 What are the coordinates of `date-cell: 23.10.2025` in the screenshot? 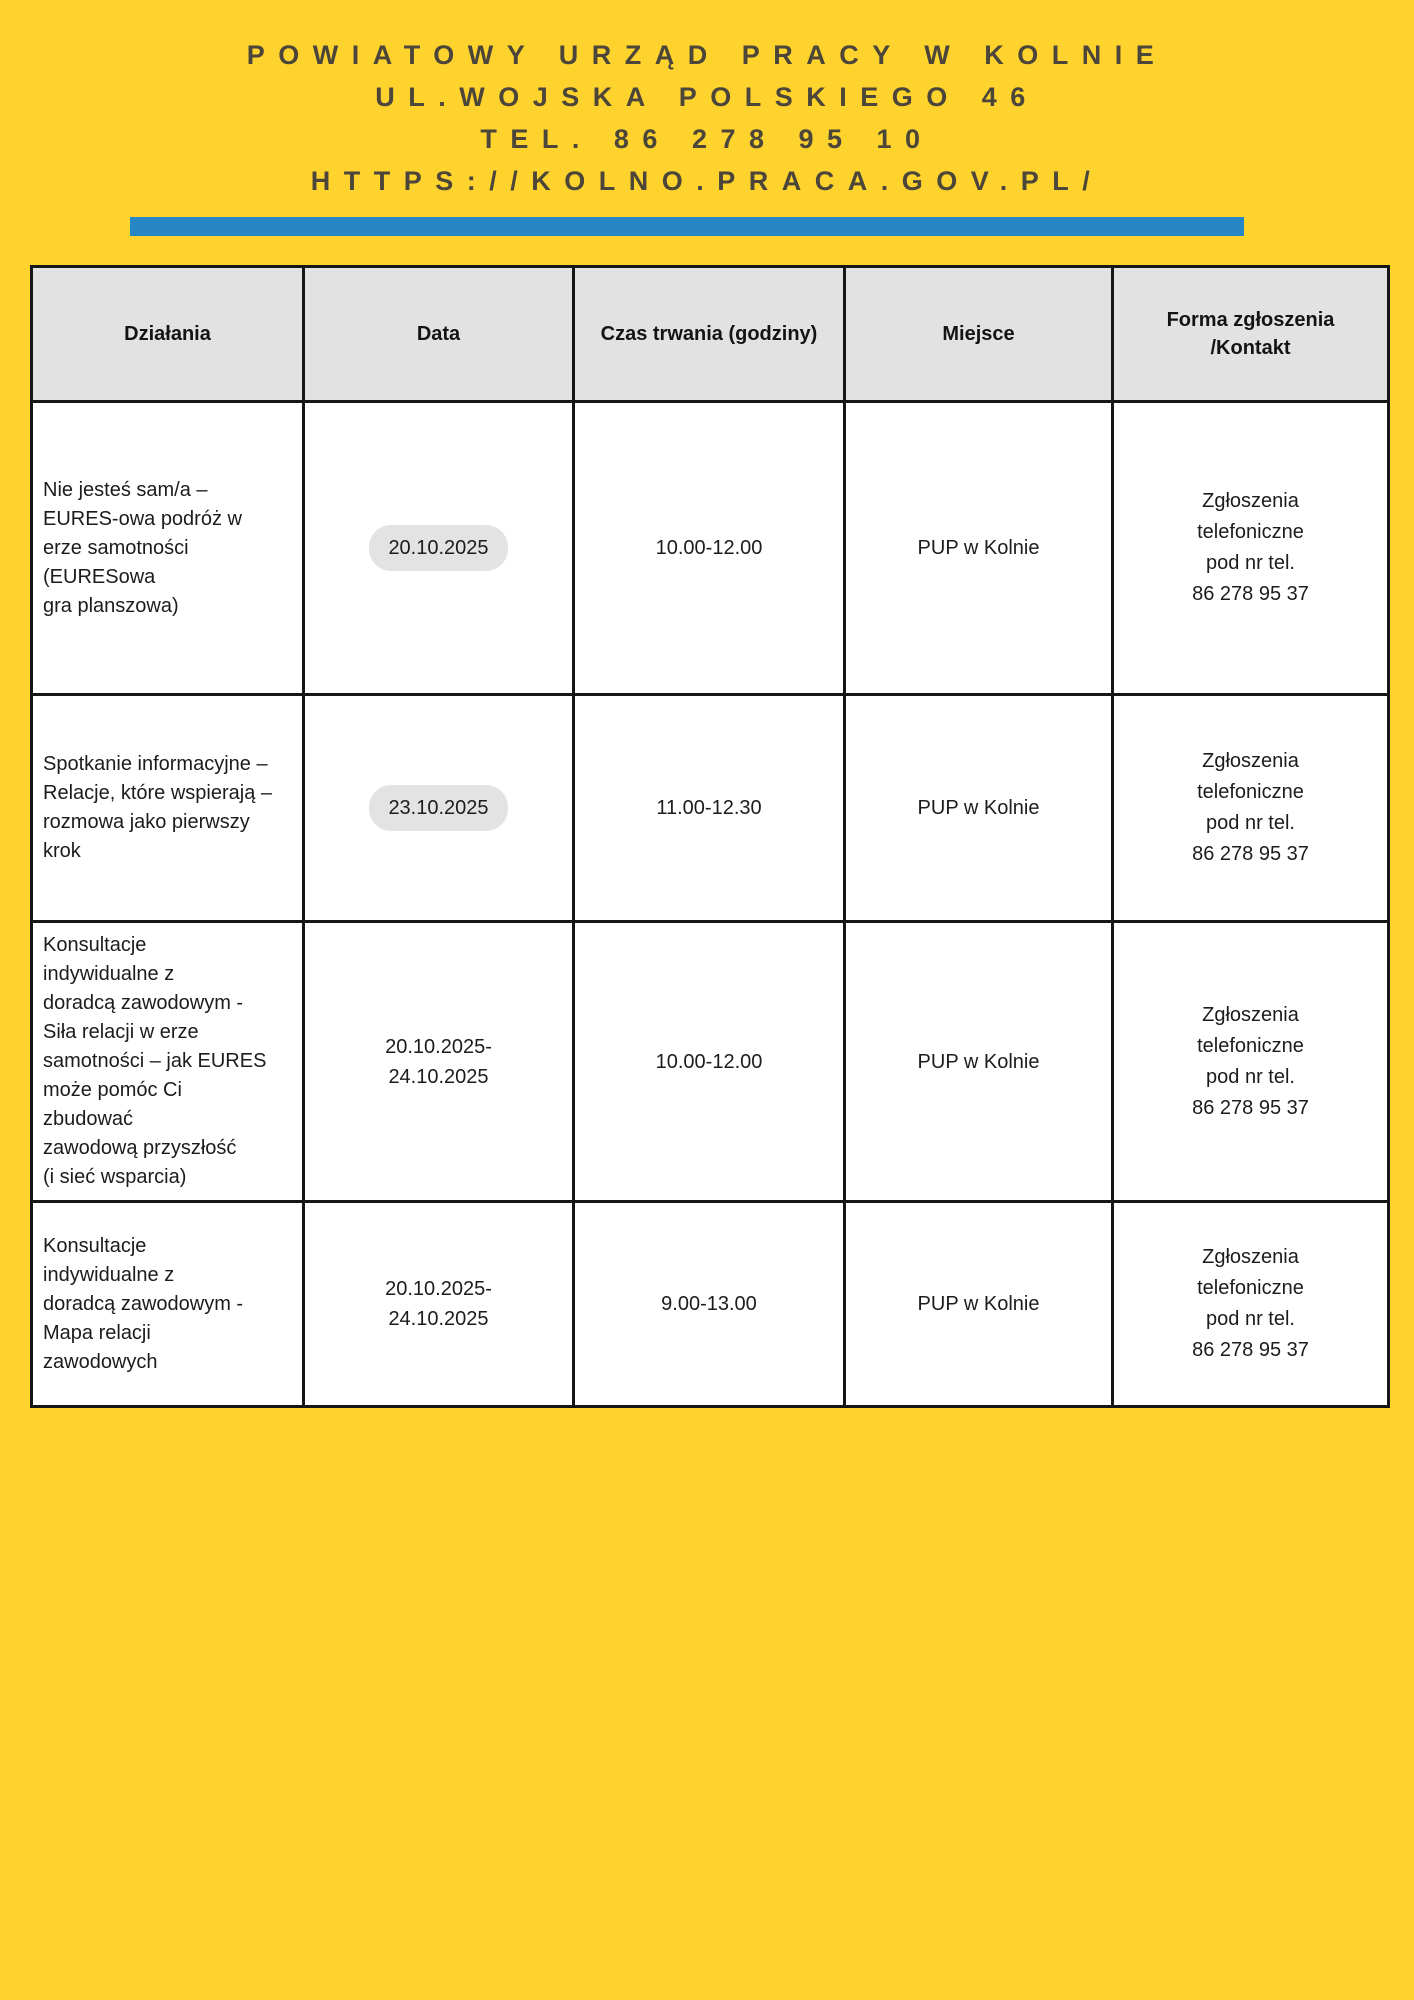 It's located at (438, 808).